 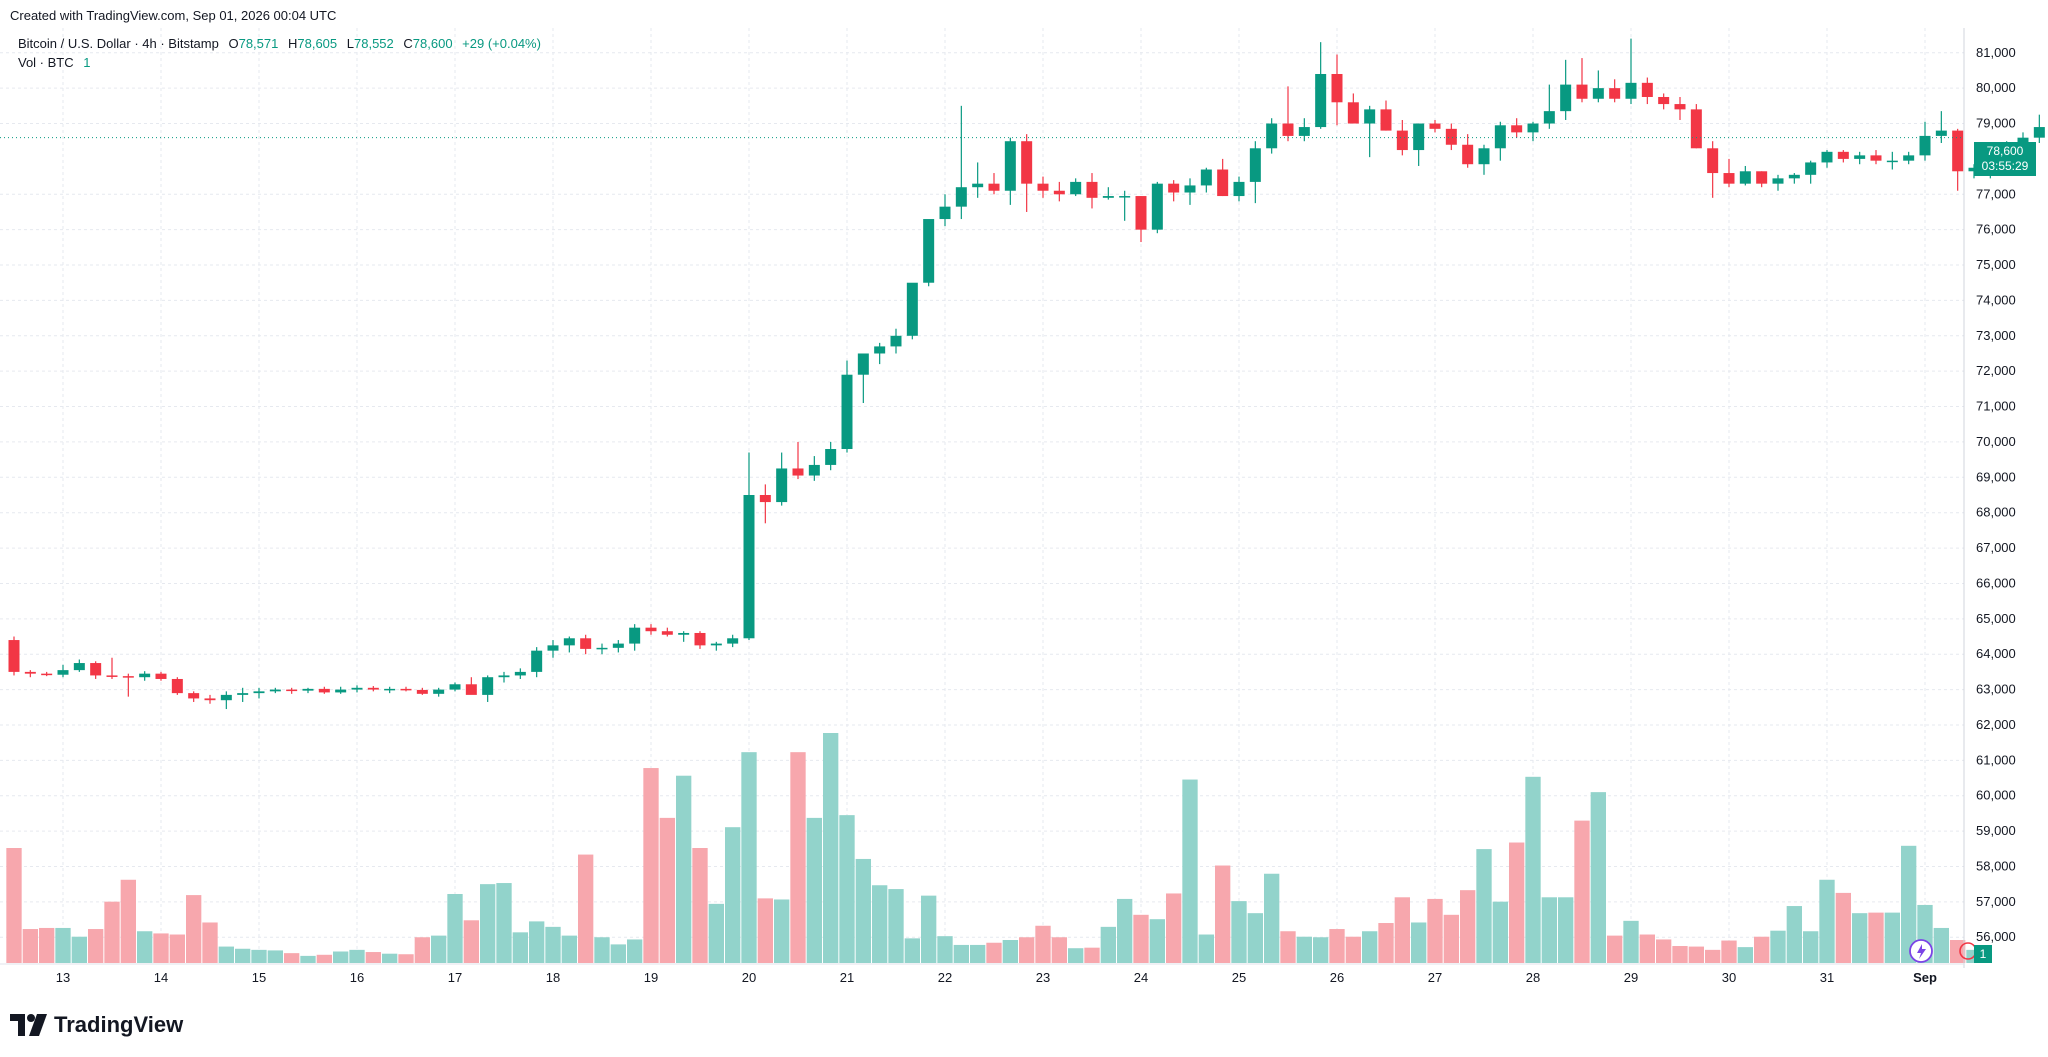 I want to click on time-tick-label: 27, so click(x=1435, y=977).